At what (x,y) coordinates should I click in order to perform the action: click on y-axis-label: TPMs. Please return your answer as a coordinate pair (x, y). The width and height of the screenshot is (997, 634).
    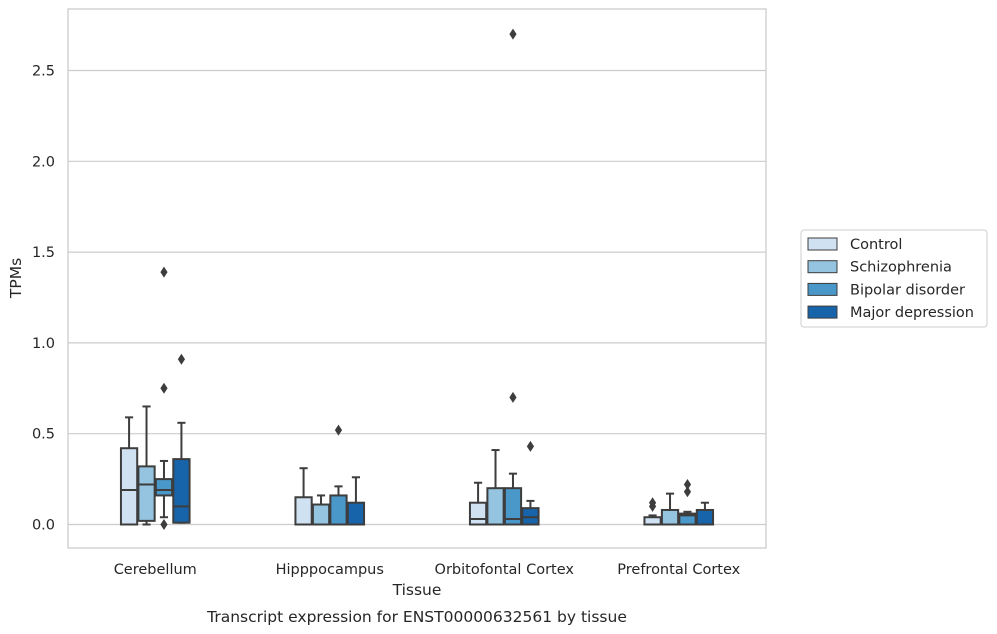
    Looking at the image, I should click on (16, 278).